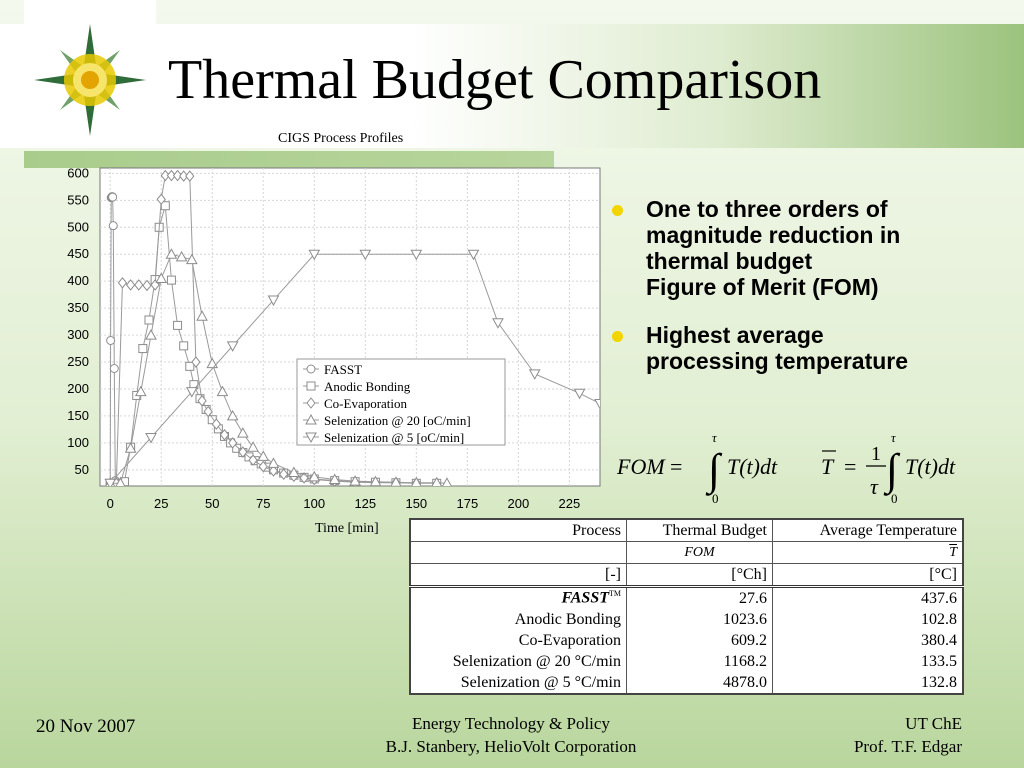  What do you see at coordinates (343, 369) in the screenshot?
I see `legend-label: FASST` at bounding box center [343, 369].